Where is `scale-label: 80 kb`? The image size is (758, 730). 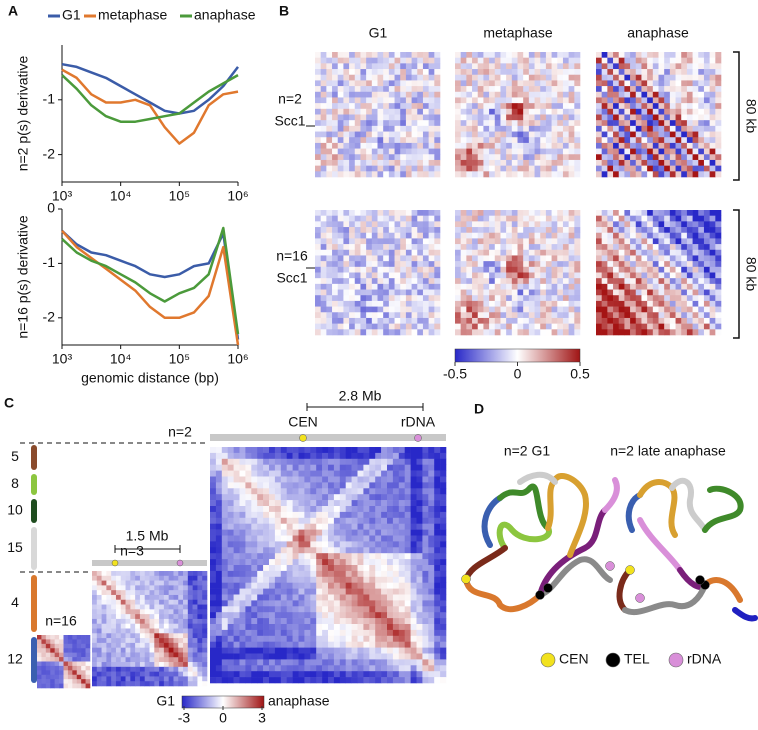
scale-label: 80 kb is located at coordinates (750, 274).